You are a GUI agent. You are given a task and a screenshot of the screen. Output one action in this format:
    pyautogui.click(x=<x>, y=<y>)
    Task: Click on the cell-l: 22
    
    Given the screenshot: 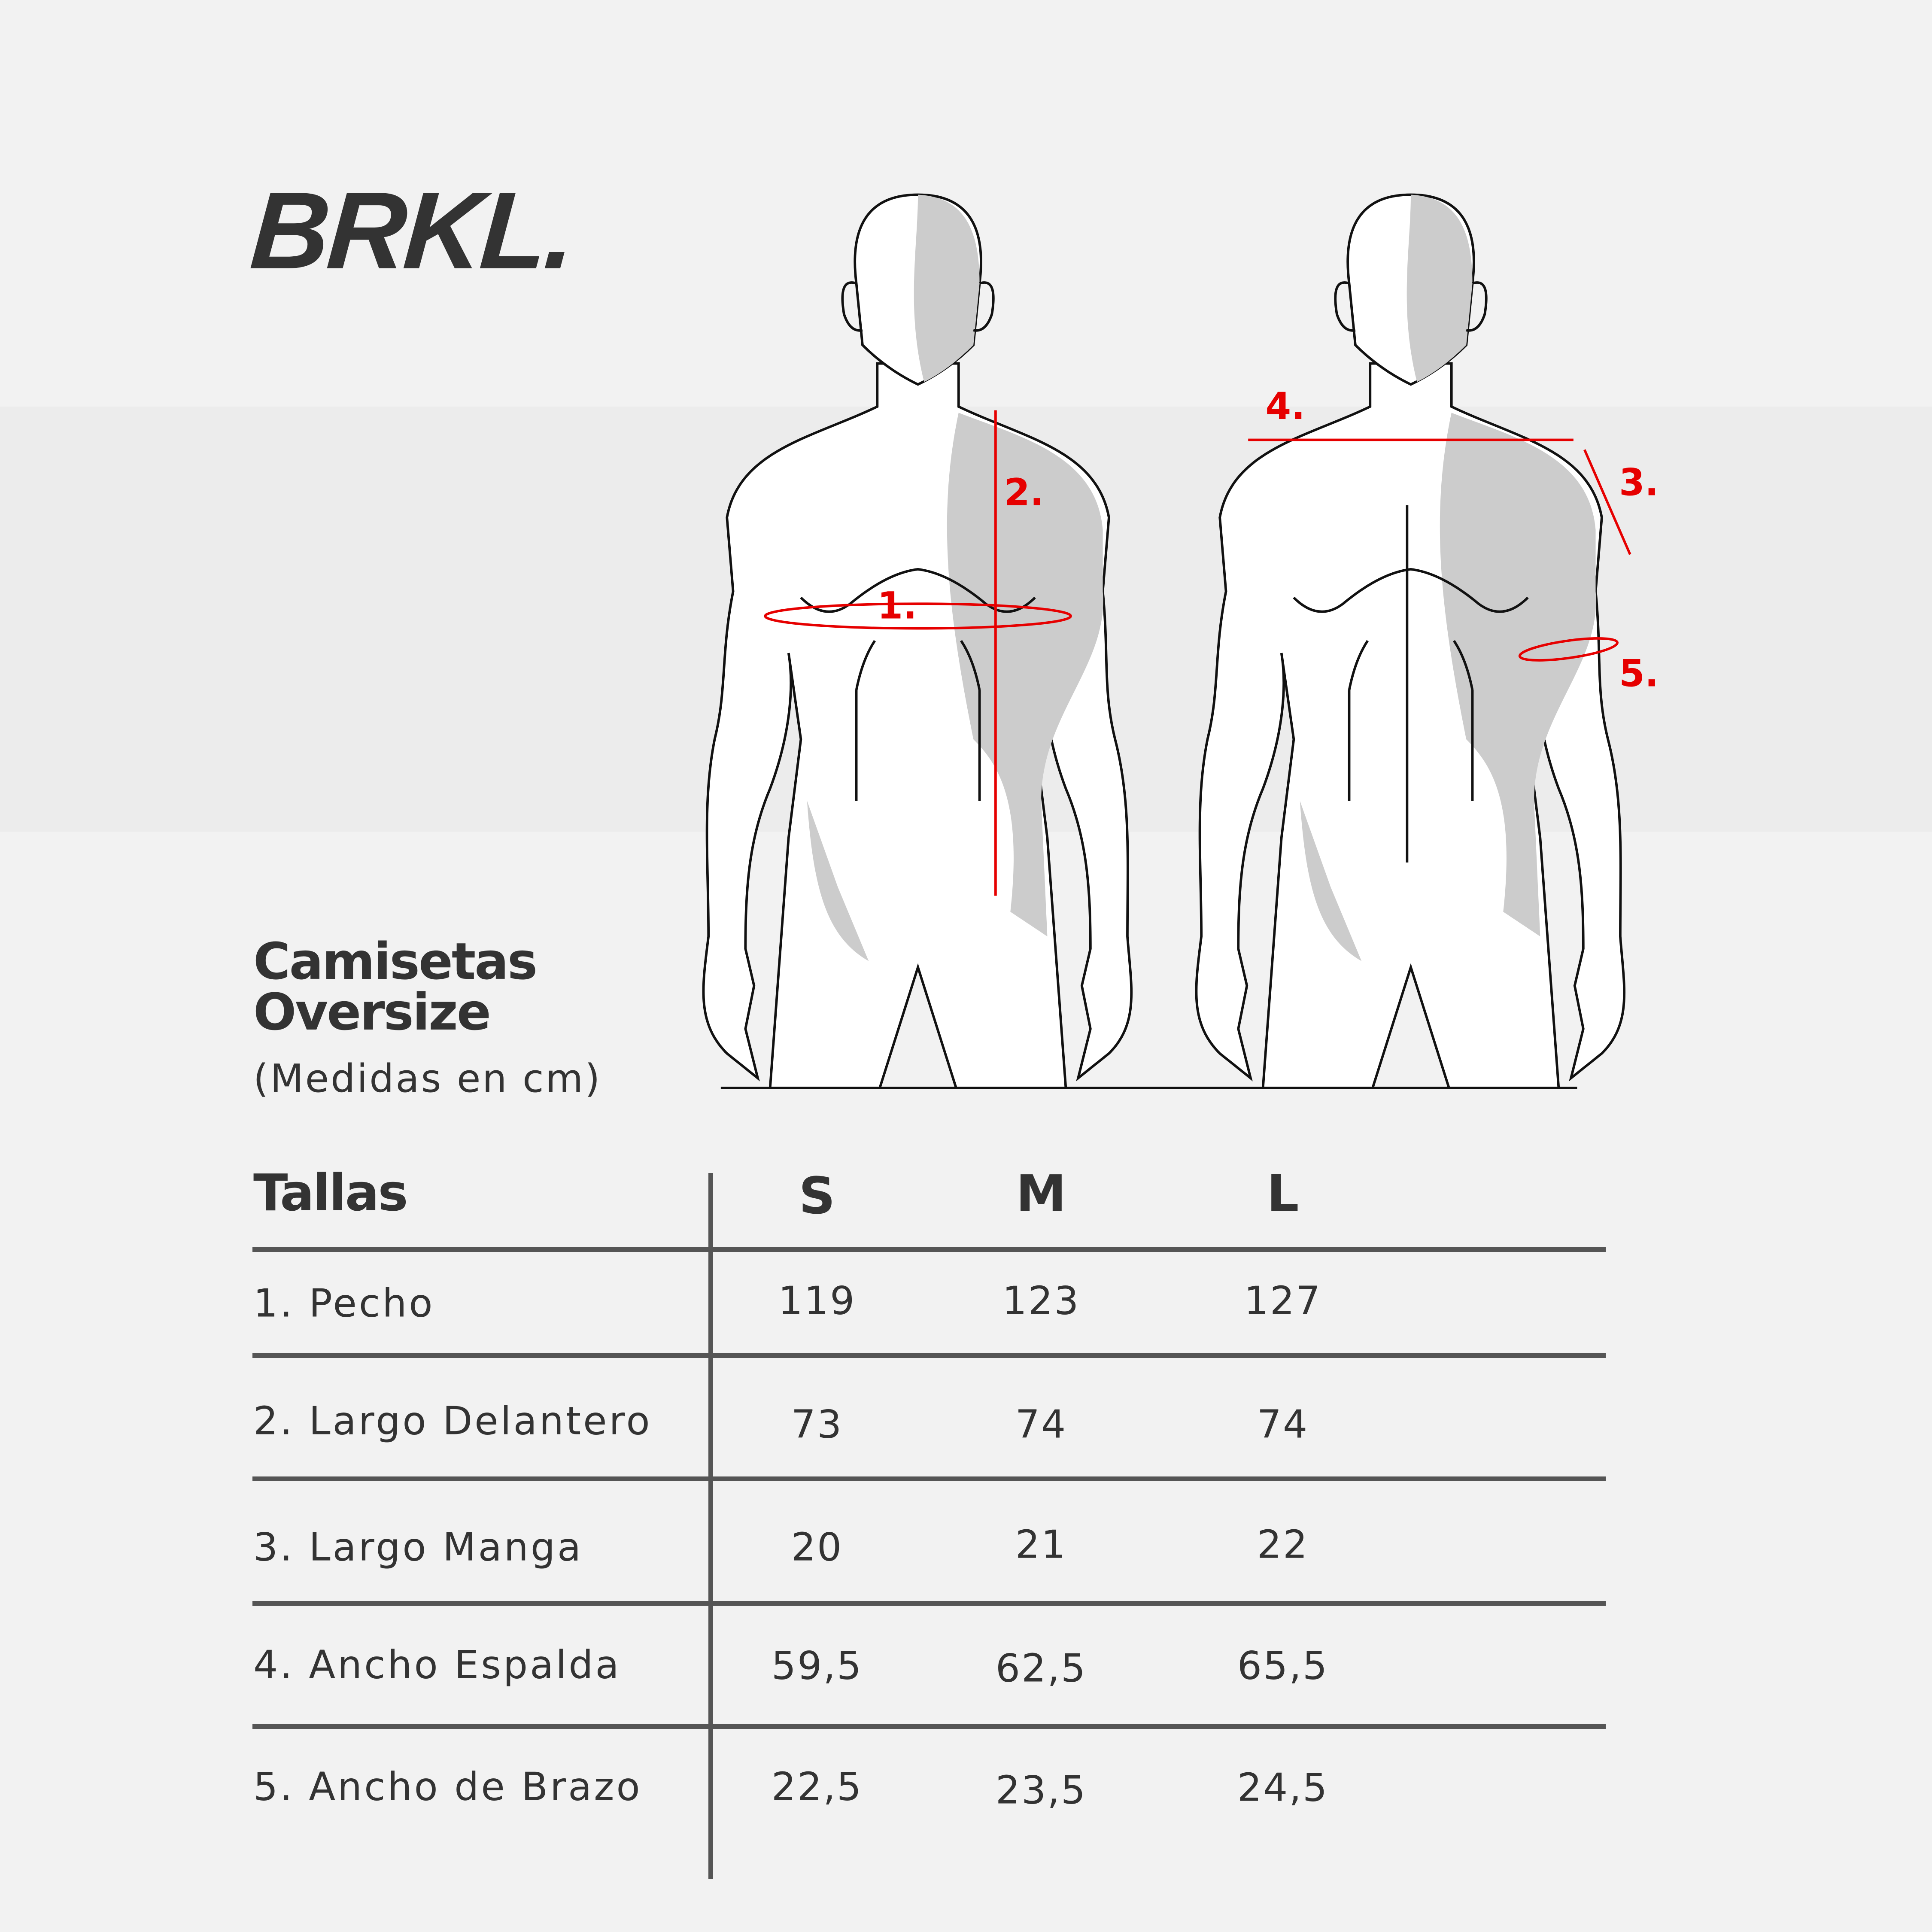 What is the action you would take?
    pyautogui.click(x=1283, y=1544)
    